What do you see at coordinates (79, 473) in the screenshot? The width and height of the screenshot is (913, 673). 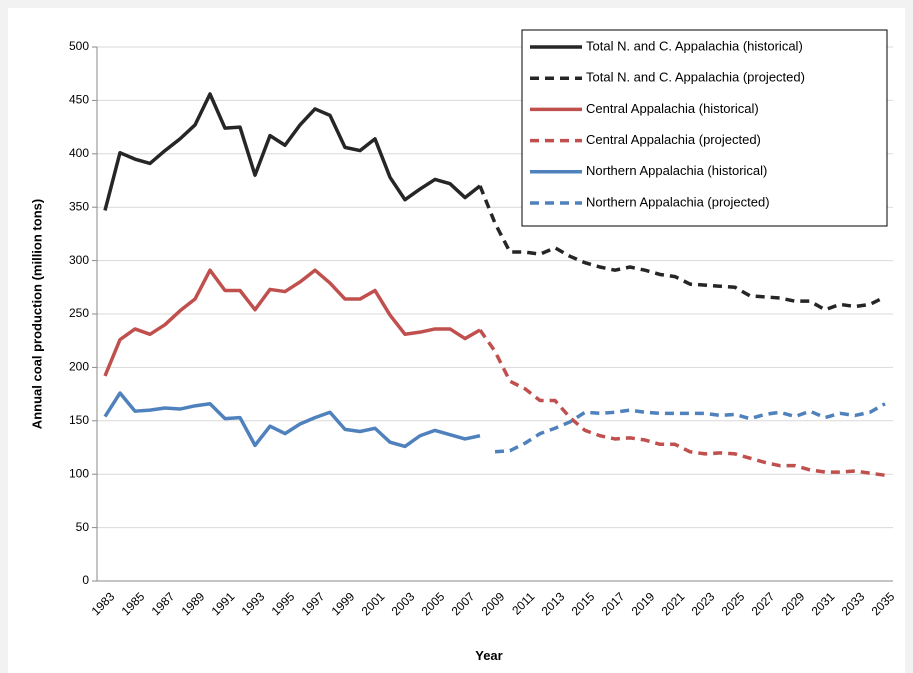 I see `y-tick-label: 100` at bounding box center [79, 473].